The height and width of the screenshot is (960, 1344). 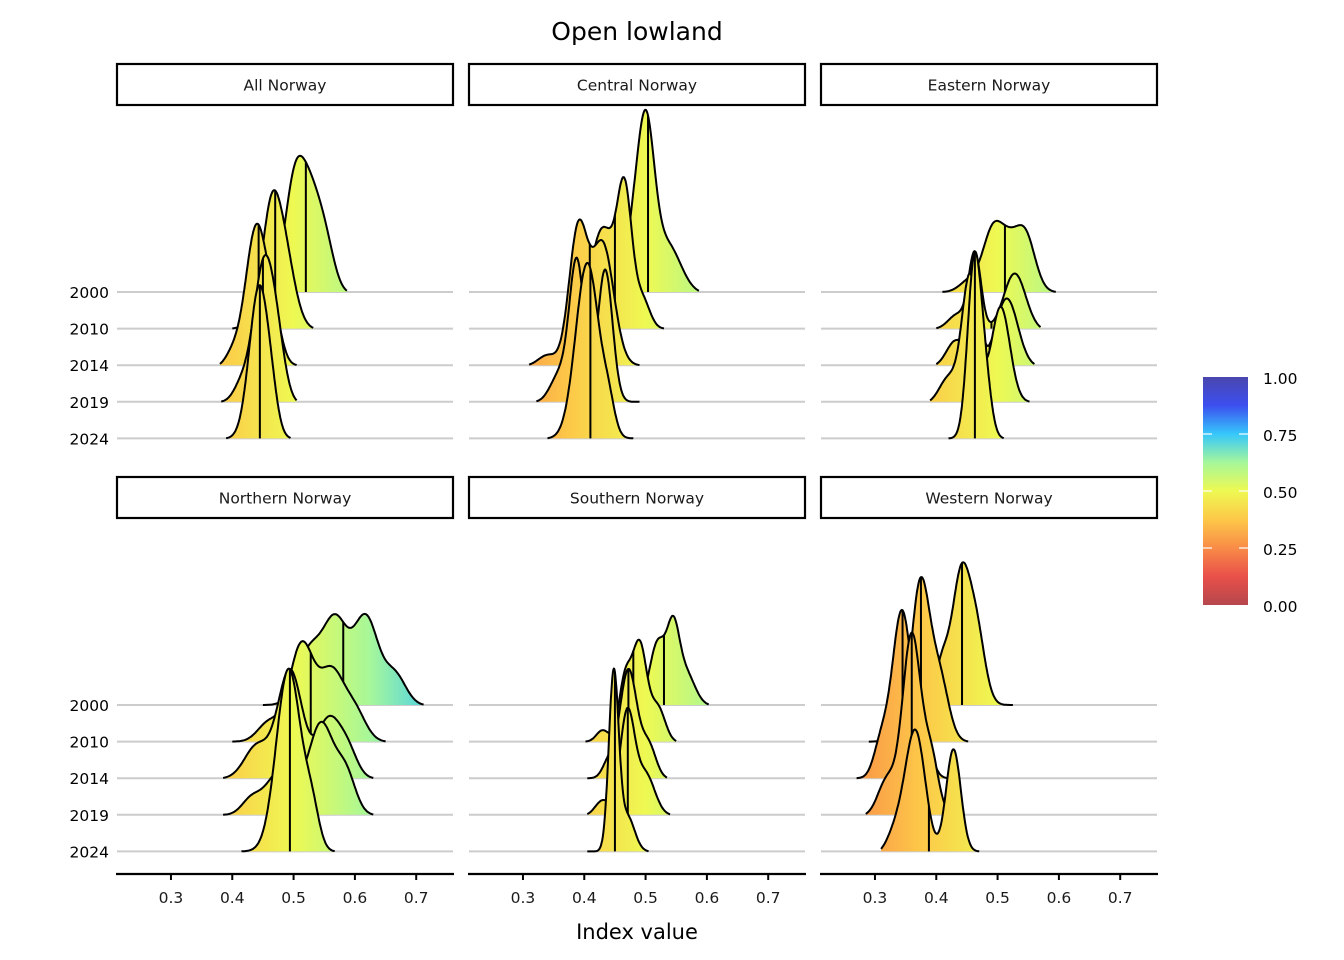 I want to click on facet-strip-label: Eastern Norway, so click(x=989, y=86).